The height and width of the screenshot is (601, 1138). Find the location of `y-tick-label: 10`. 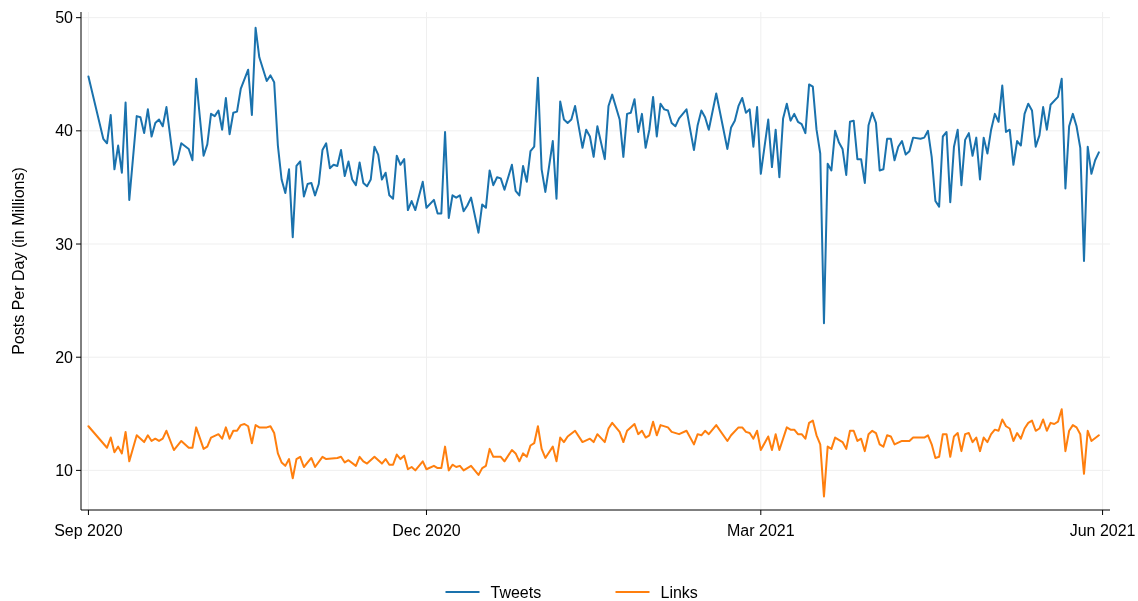

y-tick-label: 10 is located at coordinates (64, 470).